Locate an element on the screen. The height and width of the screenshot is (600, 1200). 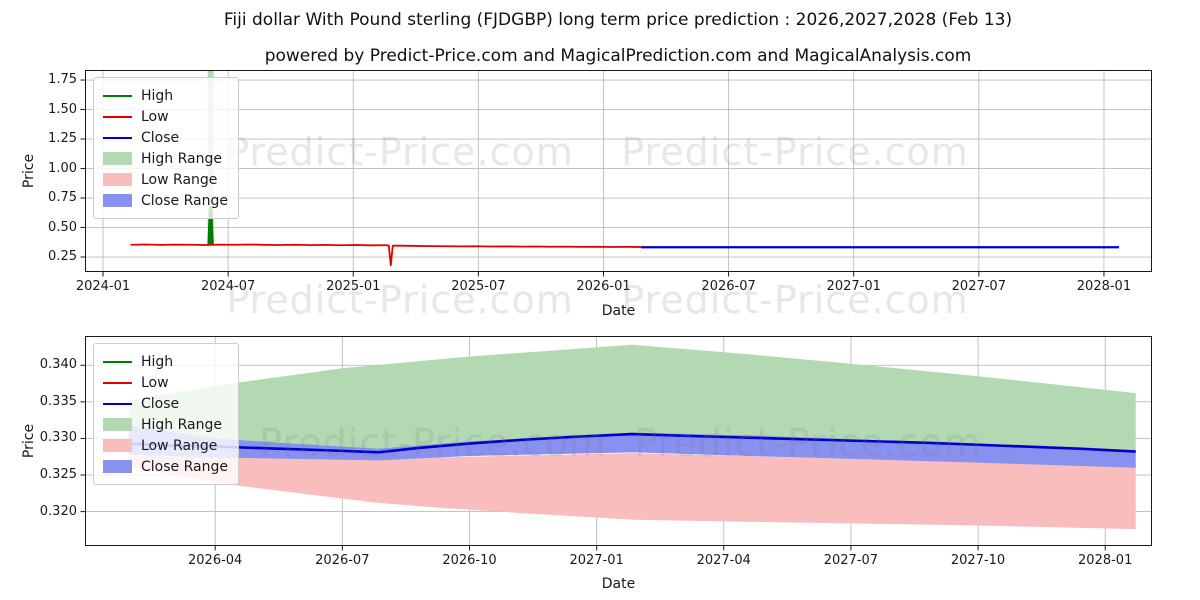
low-line-series is located at coordinates (386, 255).